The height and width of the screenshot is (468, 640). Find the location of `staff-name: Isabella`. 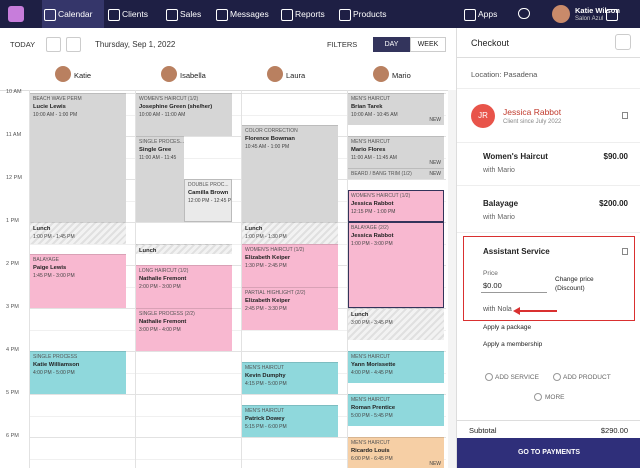

staff-name: Isabella is located at coordinates (193, 75).